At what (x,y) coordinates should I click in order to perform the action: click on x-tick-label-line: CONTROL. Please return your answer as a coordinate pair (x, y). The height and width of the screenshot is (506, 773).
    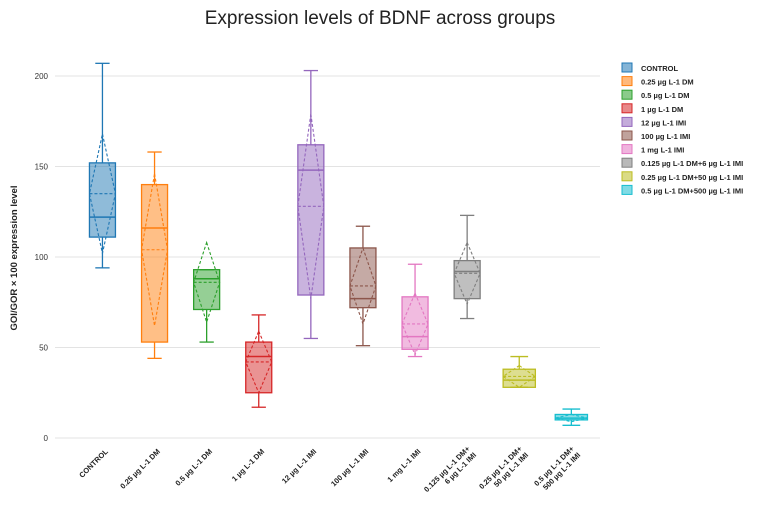
    Looking at the image, I should click on (93, 463).